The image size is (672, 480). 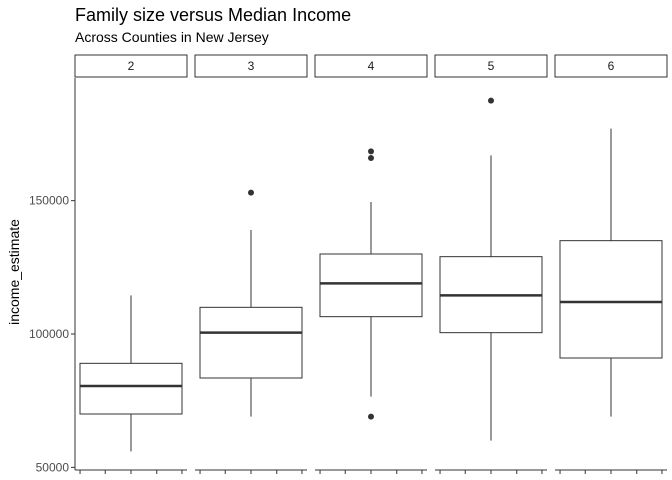 I want to click on y-tick-label: 150000, so click(x=49, y=201).